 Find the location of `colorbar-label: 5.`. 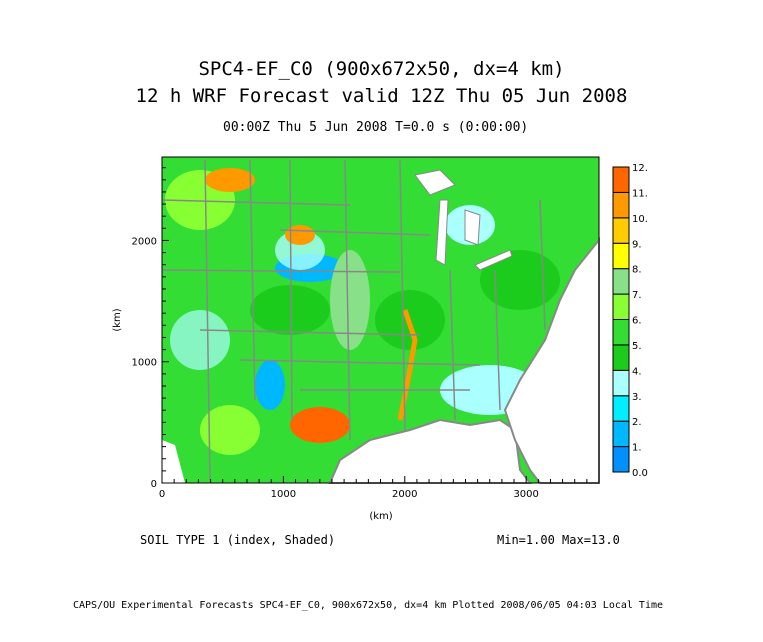

colorbar-label: 5. is located at coordinates (637, 346).